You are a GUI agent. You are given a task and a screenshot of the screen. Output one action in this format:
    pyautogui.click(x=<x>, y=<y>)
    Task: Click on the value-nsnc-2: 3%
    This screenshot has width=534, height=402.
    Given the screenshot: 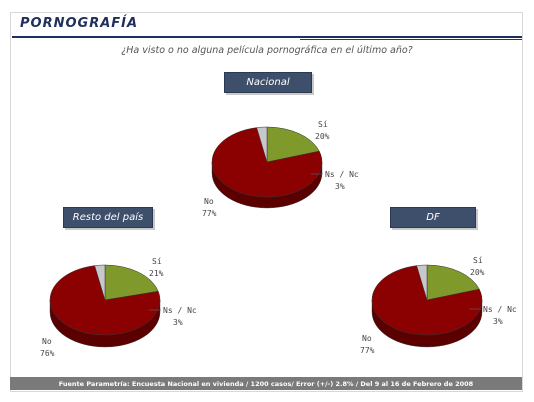 What is the action you would take?
    pyautogui.click(x=498, y=321)
    